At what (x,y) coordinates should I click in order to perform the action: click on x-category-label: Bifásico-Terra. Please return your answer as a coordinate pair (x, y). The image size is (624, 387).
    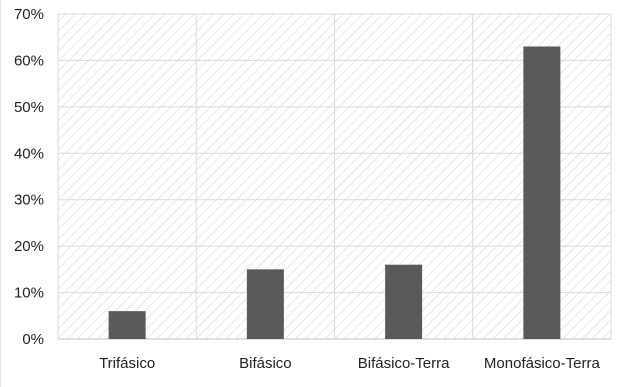
    Looking at the image, I should click on (404, 363).